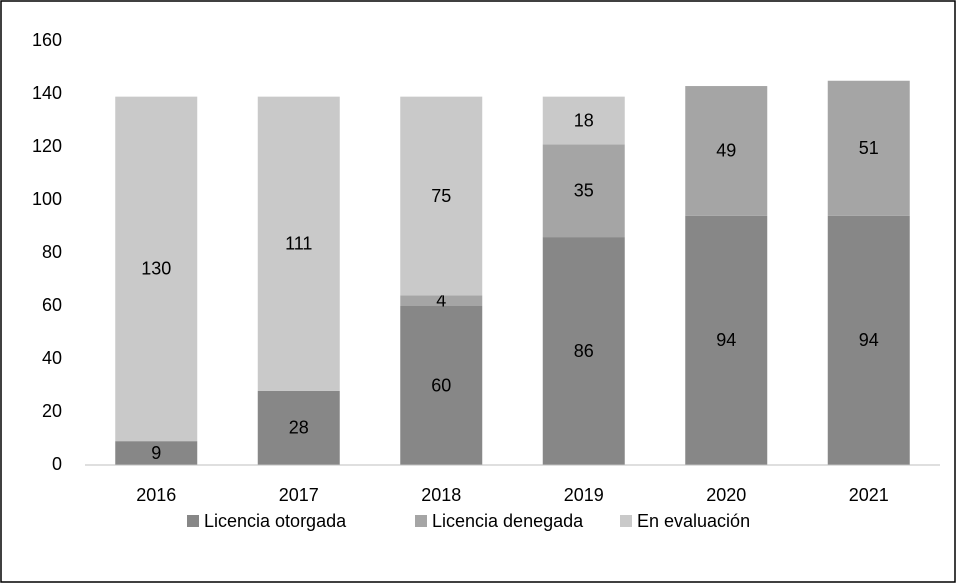 This screenshot has height=583, width=956. What do you see at coordinates (299, 495) in the screenshot?
I see `x-tick-label: 2017` at bounding box center [299, 495].